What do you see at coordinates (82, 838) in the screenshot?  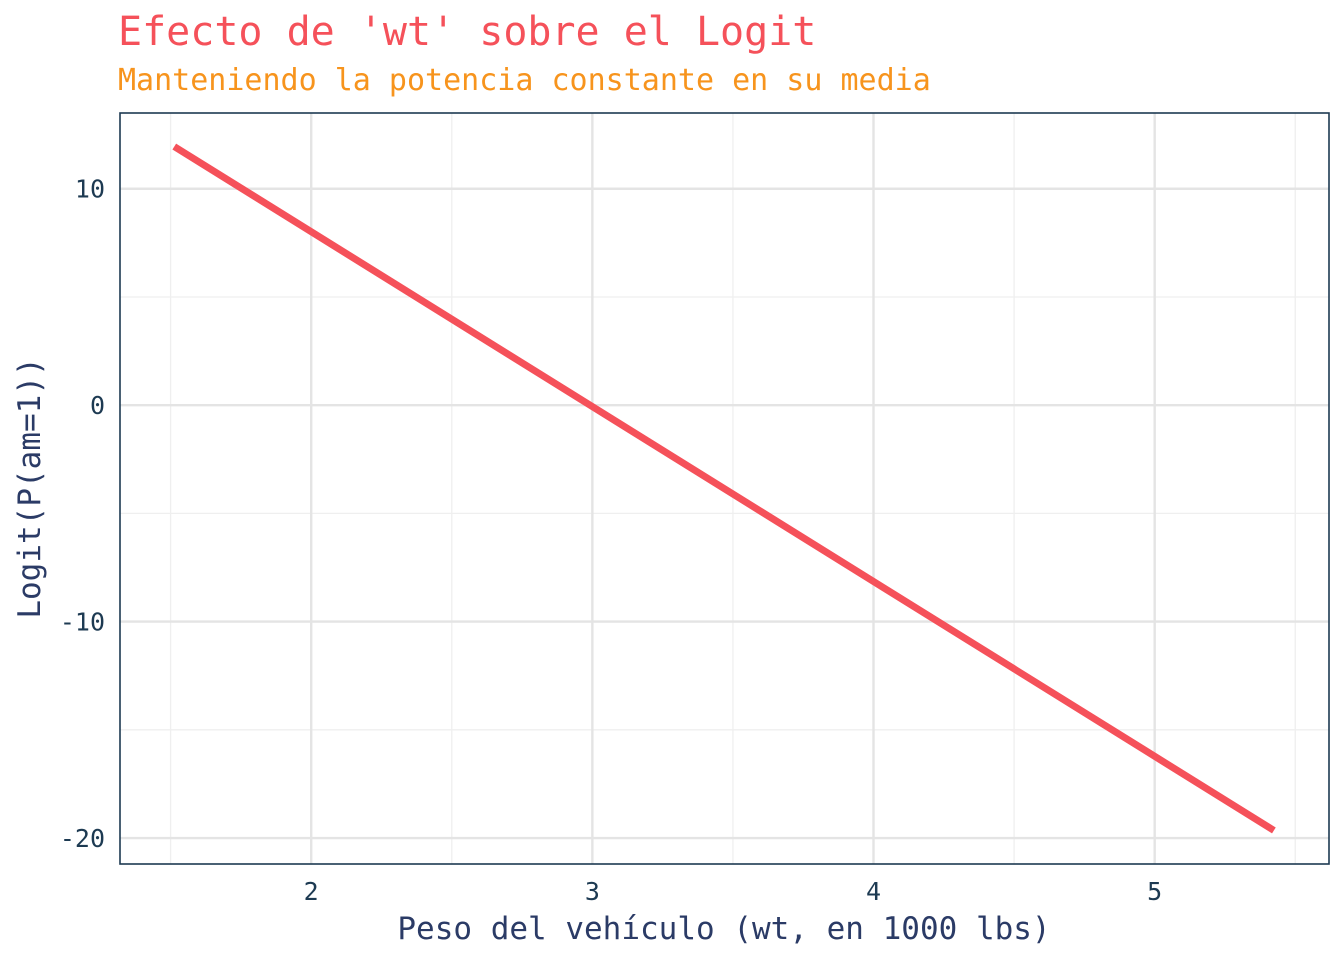 I see `y-tick-label: -20` at bounding box center [82, 838].